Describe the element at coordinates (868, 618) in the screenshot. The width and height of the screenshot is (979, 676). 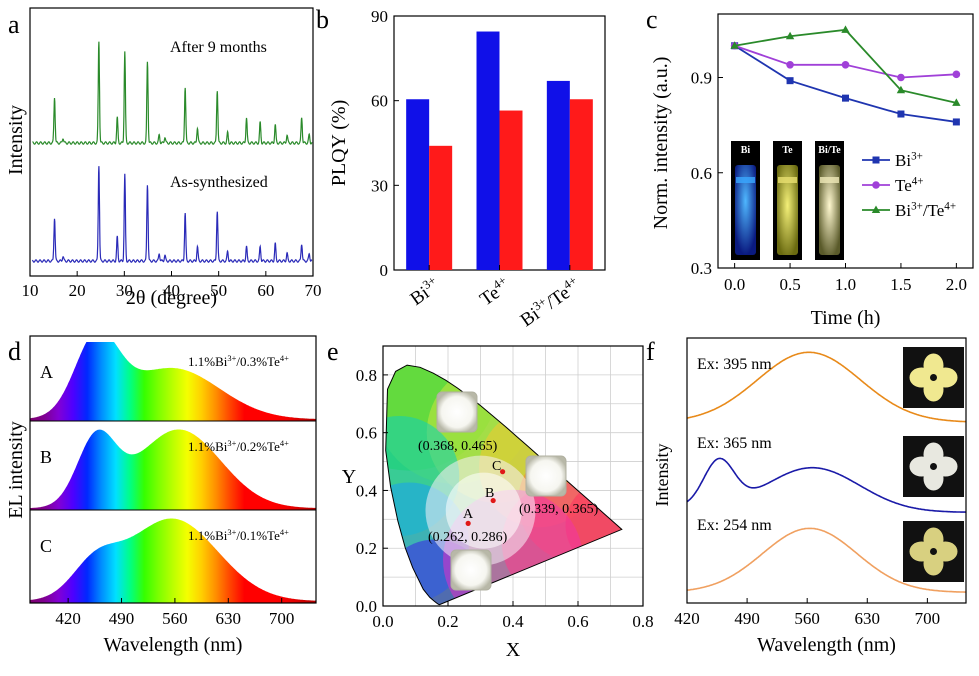
I see `panel-f-xtick-label: 630` at that location.